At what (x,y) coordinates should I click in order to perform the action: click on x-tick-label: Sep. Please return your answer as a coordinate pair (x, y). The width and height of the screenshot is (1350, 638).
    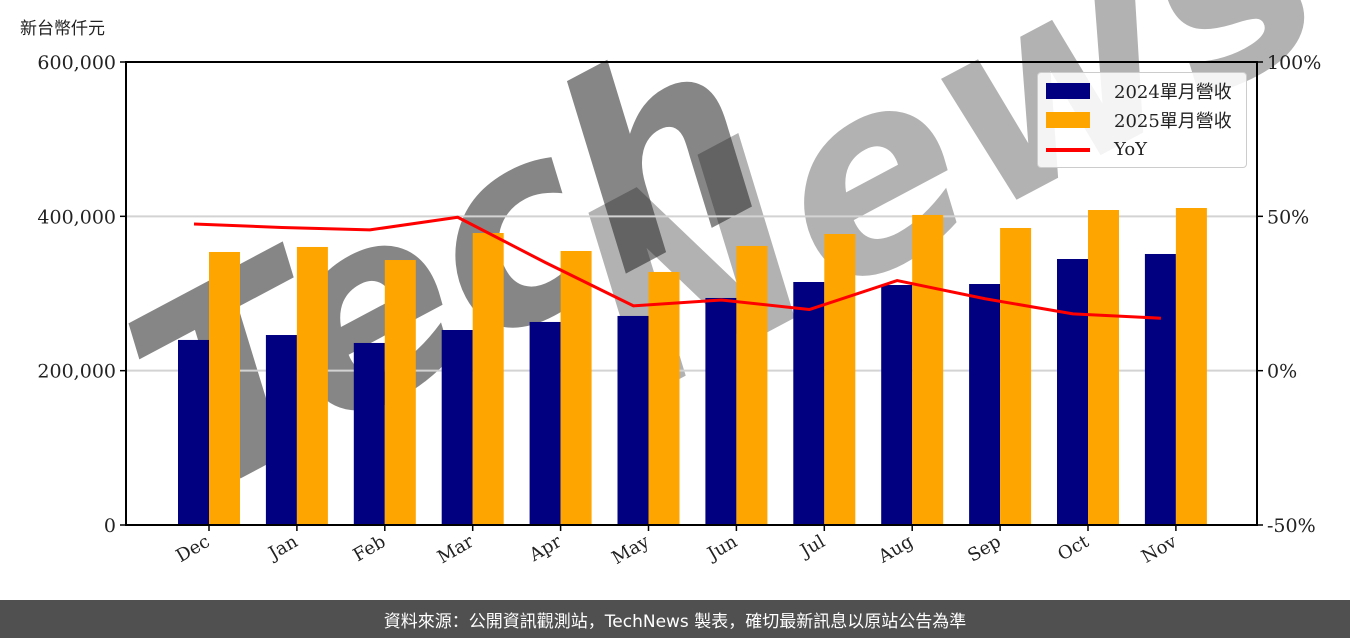
    Looking at the image, I should click on (984, 548).